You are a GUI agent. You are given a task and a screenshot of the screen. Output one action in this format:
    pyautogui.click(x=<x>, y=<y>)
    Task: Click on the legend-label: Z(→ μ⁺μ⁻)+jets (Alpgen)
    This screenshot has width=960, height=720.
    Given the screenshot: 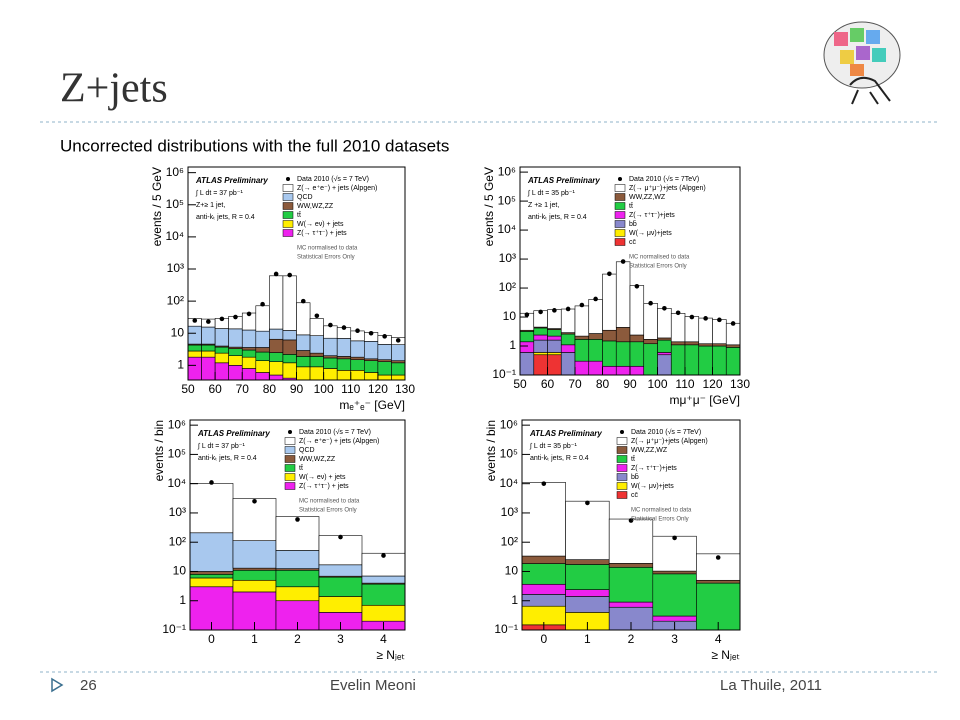 What is the action you would take?
    pyautogui.click(x=669, y=441)
    